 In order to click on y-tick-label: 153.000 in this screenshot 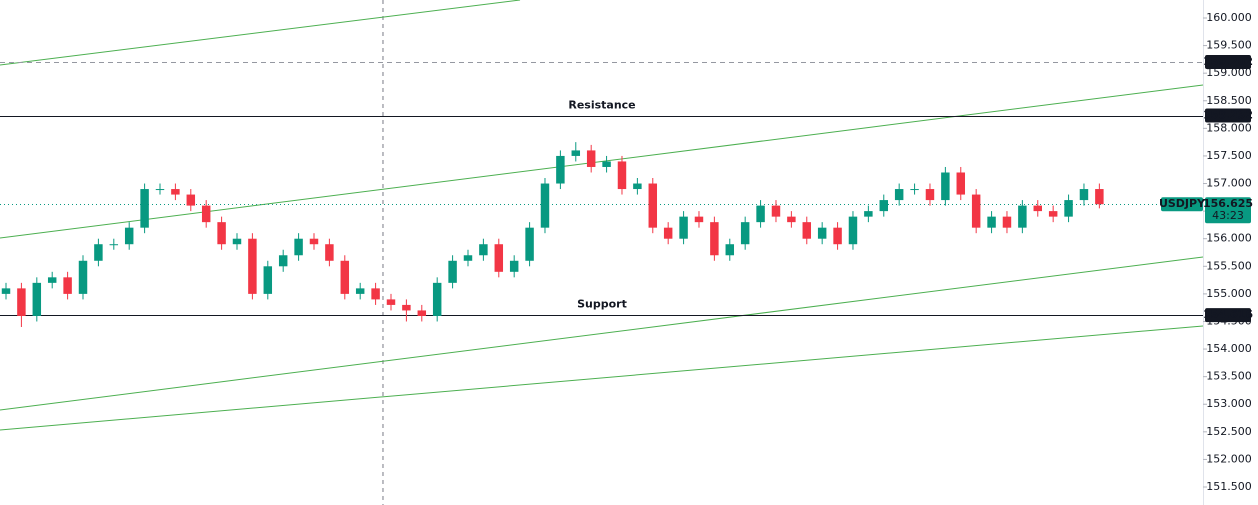, I will do `click(1229, 403)`.